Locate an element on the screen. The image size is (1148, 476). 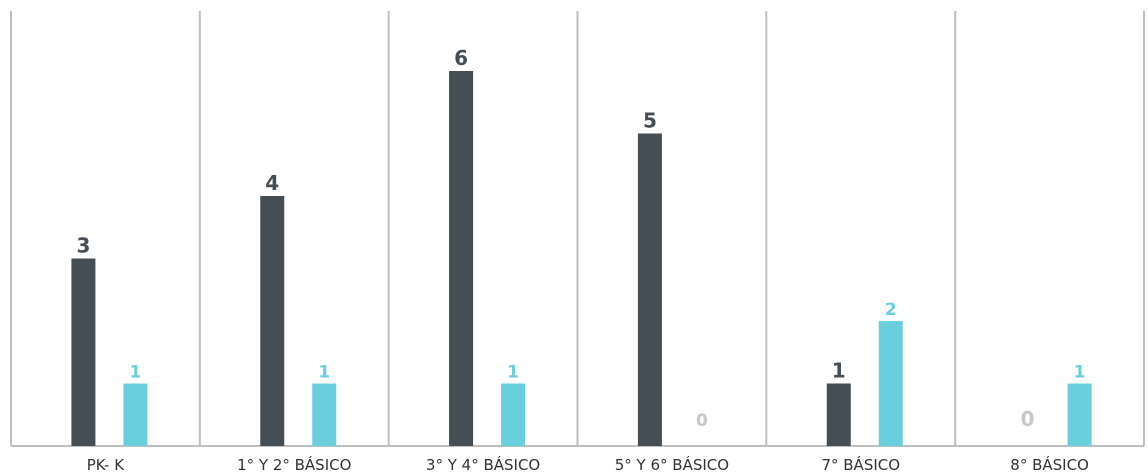
category-label: 7° BÁSICO is located at coordinates (860, 464).